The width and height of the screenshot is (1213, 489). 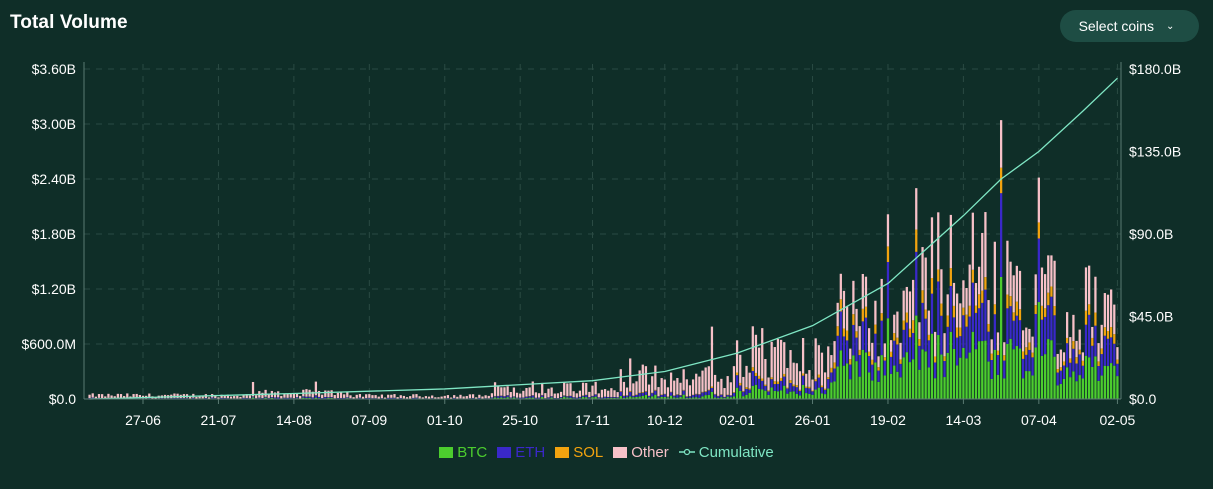 What do you see at coordinates (463, 452) in the screenshot?
I see `legend-item-btc: BTC` at bounding box center [463, 452].